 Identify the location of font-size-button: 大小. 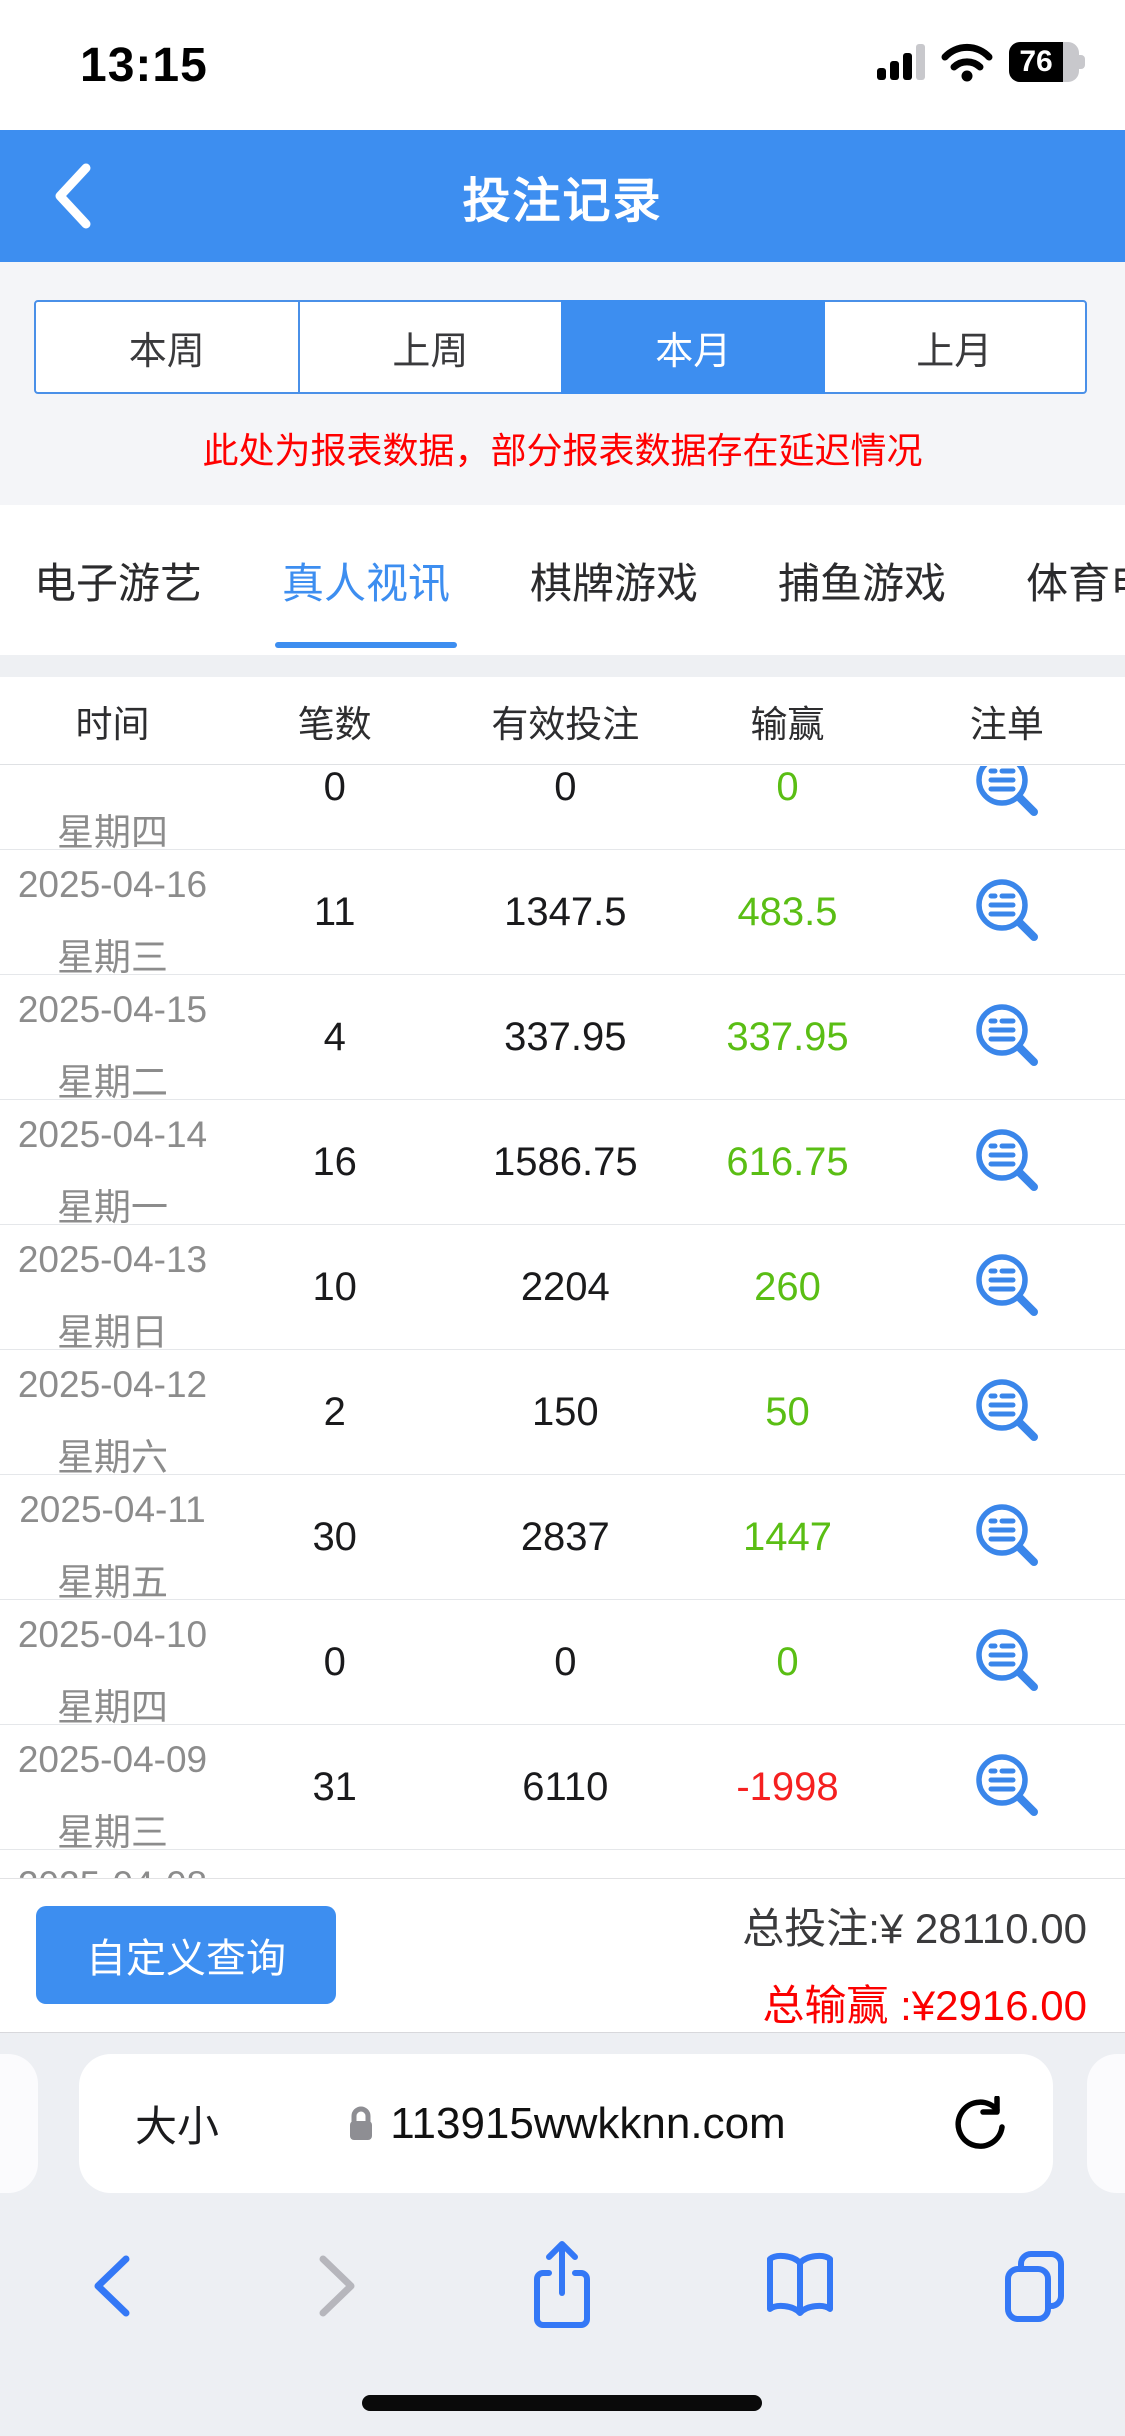
(177, 2126).